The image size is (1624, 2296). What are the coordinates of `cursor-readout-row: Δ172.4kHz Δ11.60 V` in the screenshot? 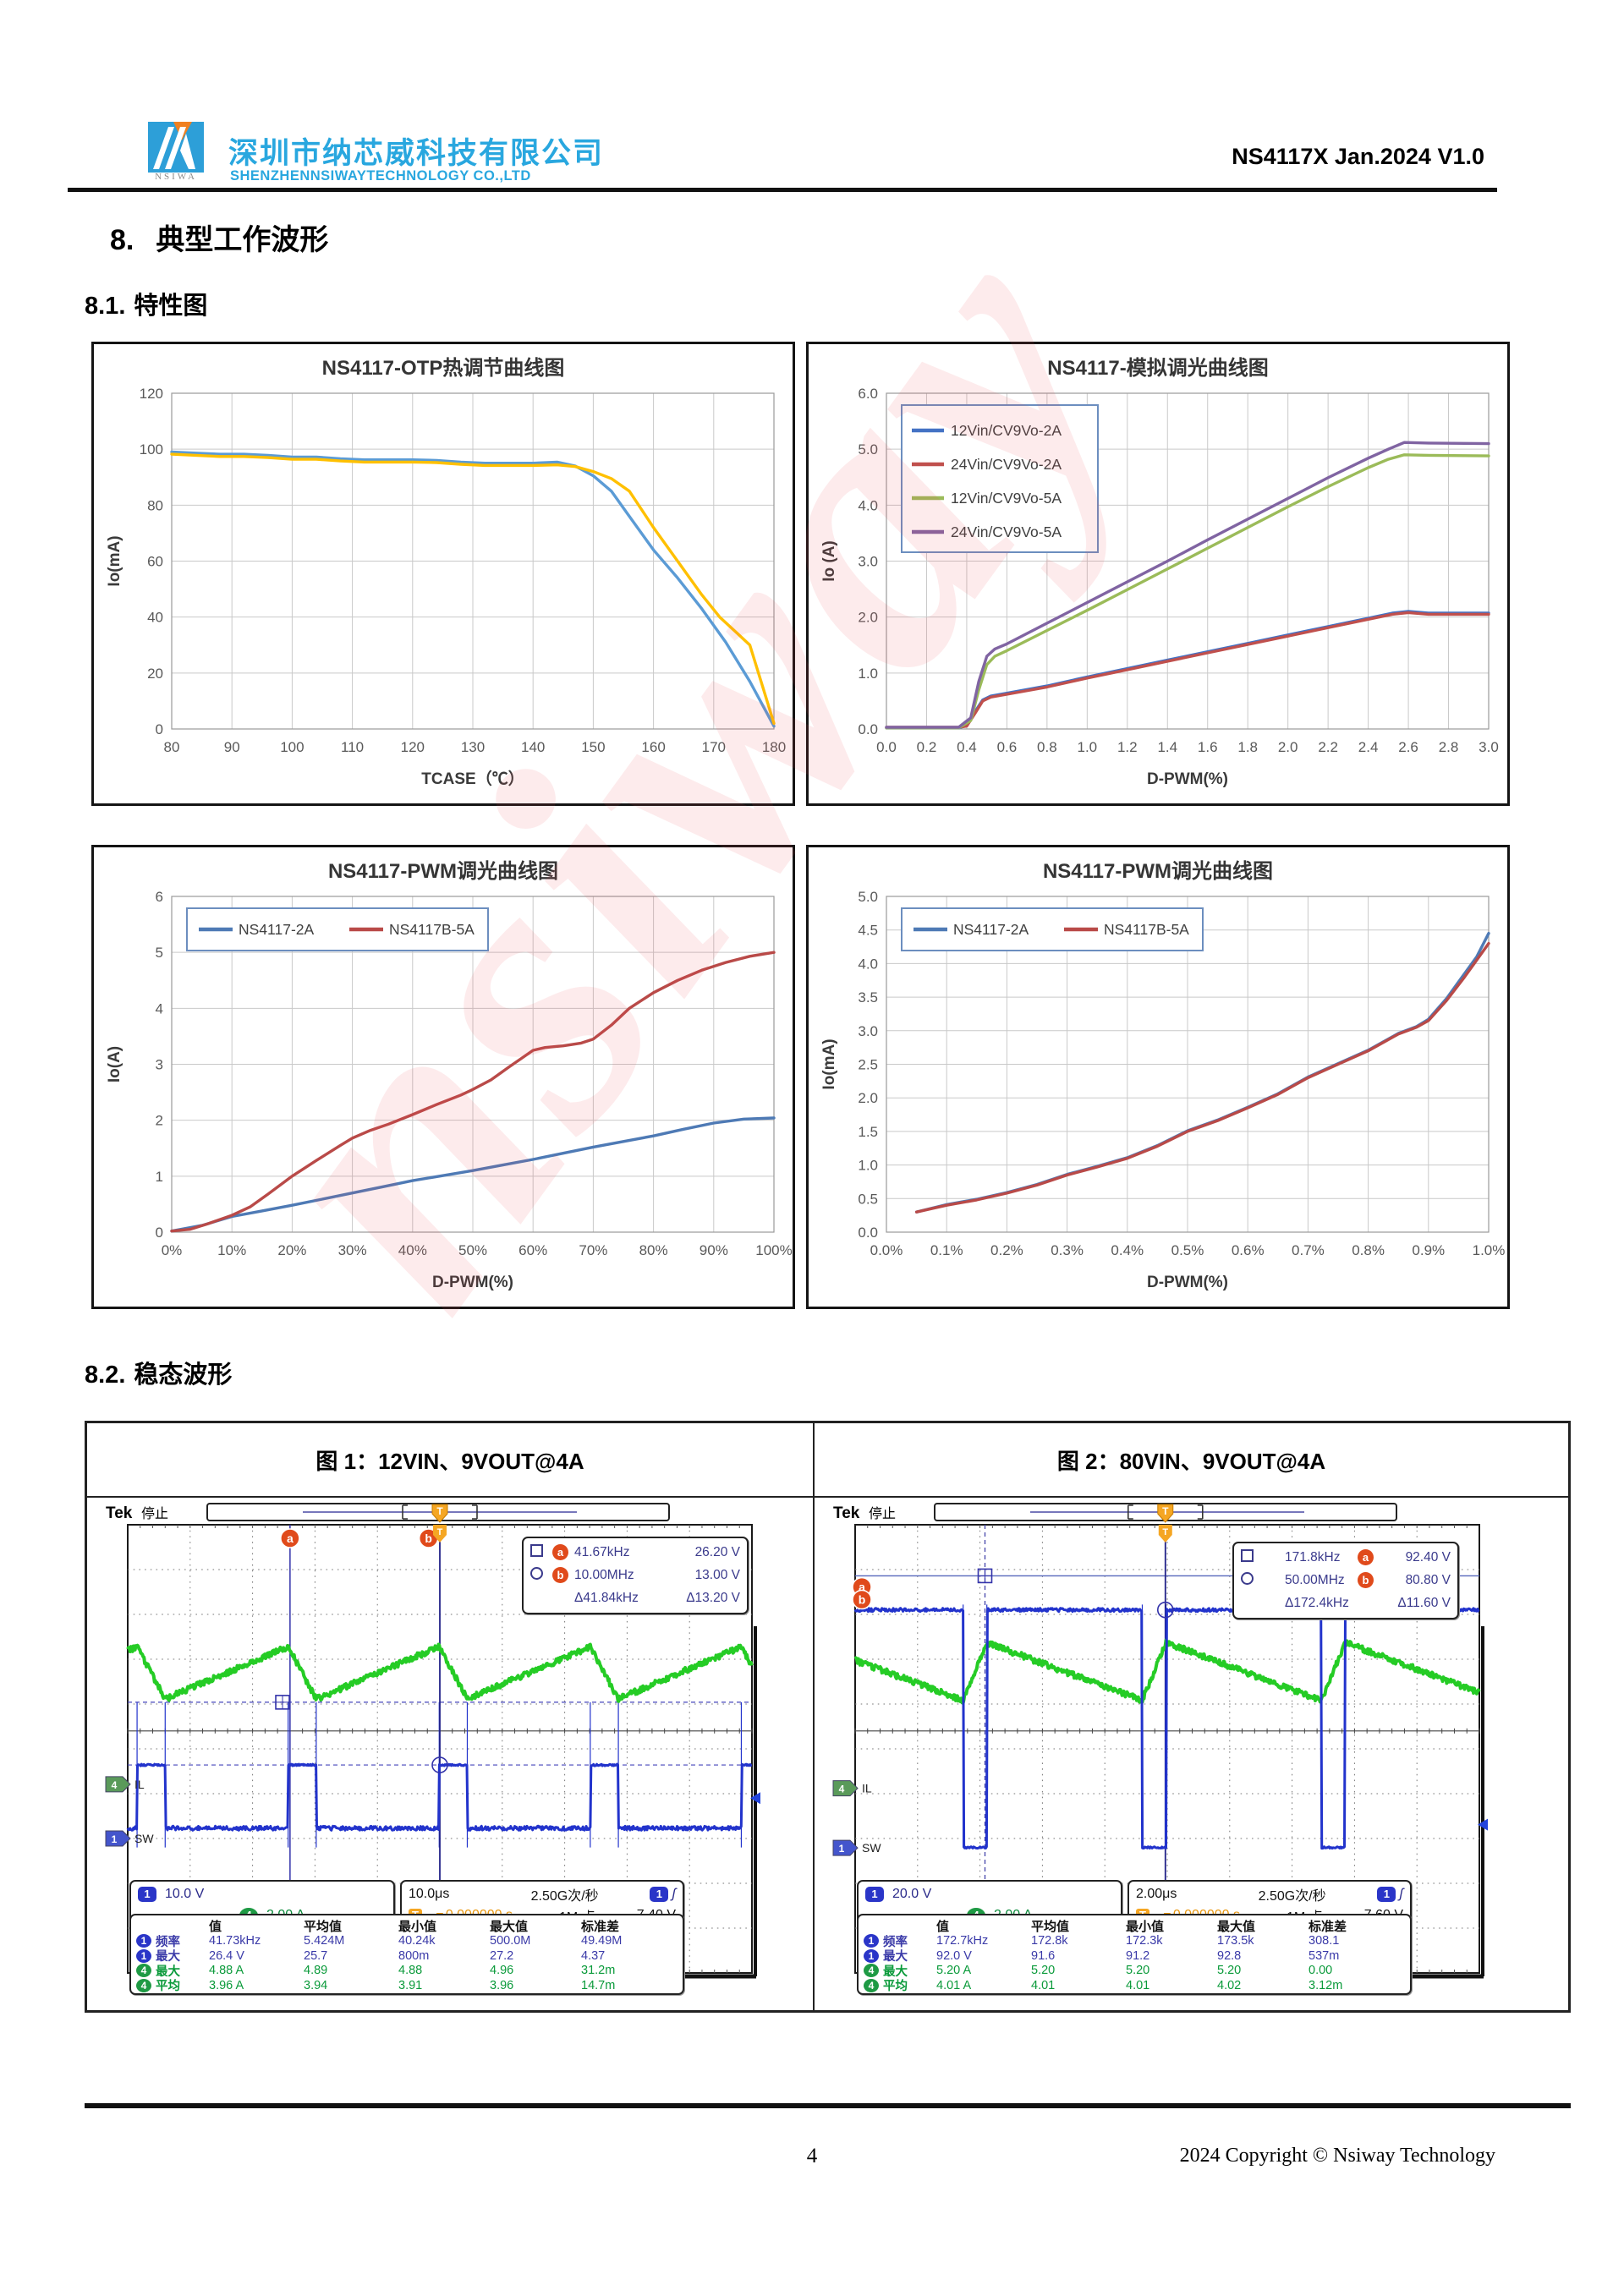 It's located at (1346, 1604).